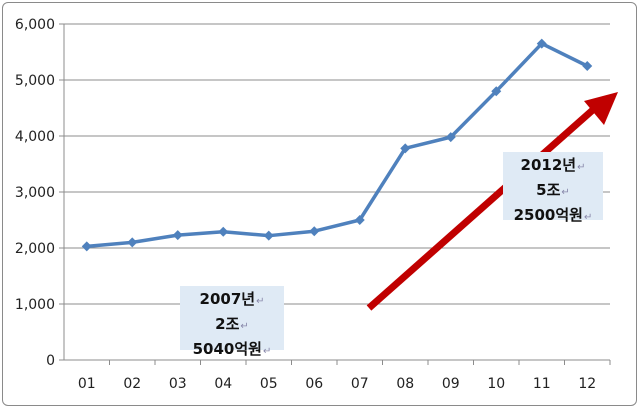 The width and height of the screenshot is (640, 409). What do you see at coordinates (227, 349) in the screenshot?
I see `callout-2007-billion: 5040억원` at bounding box center [227, 349].